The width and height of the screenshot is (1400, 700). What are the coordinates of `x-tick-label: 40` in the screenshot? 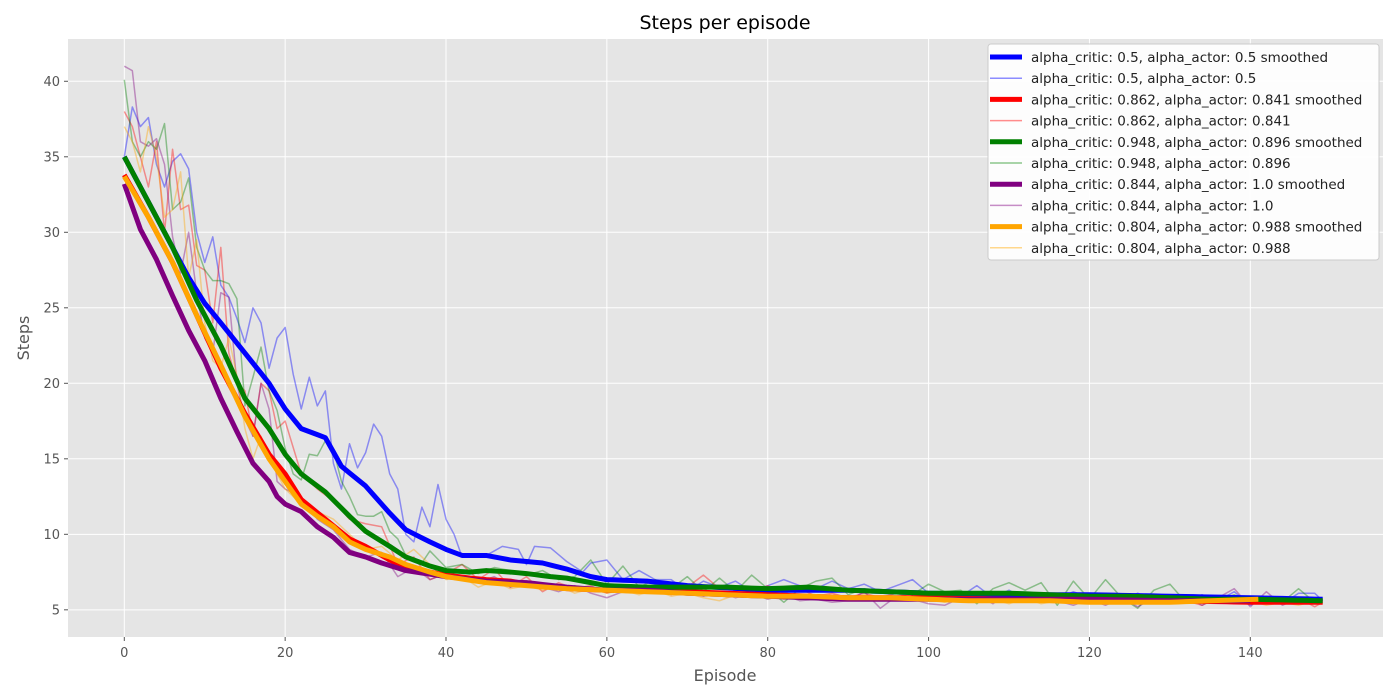 It's located at (446, 653).